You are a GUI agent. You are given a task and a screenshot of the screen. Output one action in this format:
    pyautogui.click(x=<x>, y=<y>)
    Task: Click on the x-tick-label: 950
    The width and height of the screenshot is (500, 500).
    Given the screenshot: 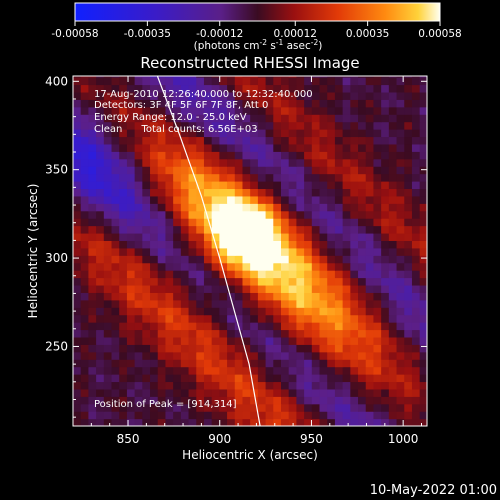 What is the action you would take?
    pyautogui.click(x=311, y=439)
    